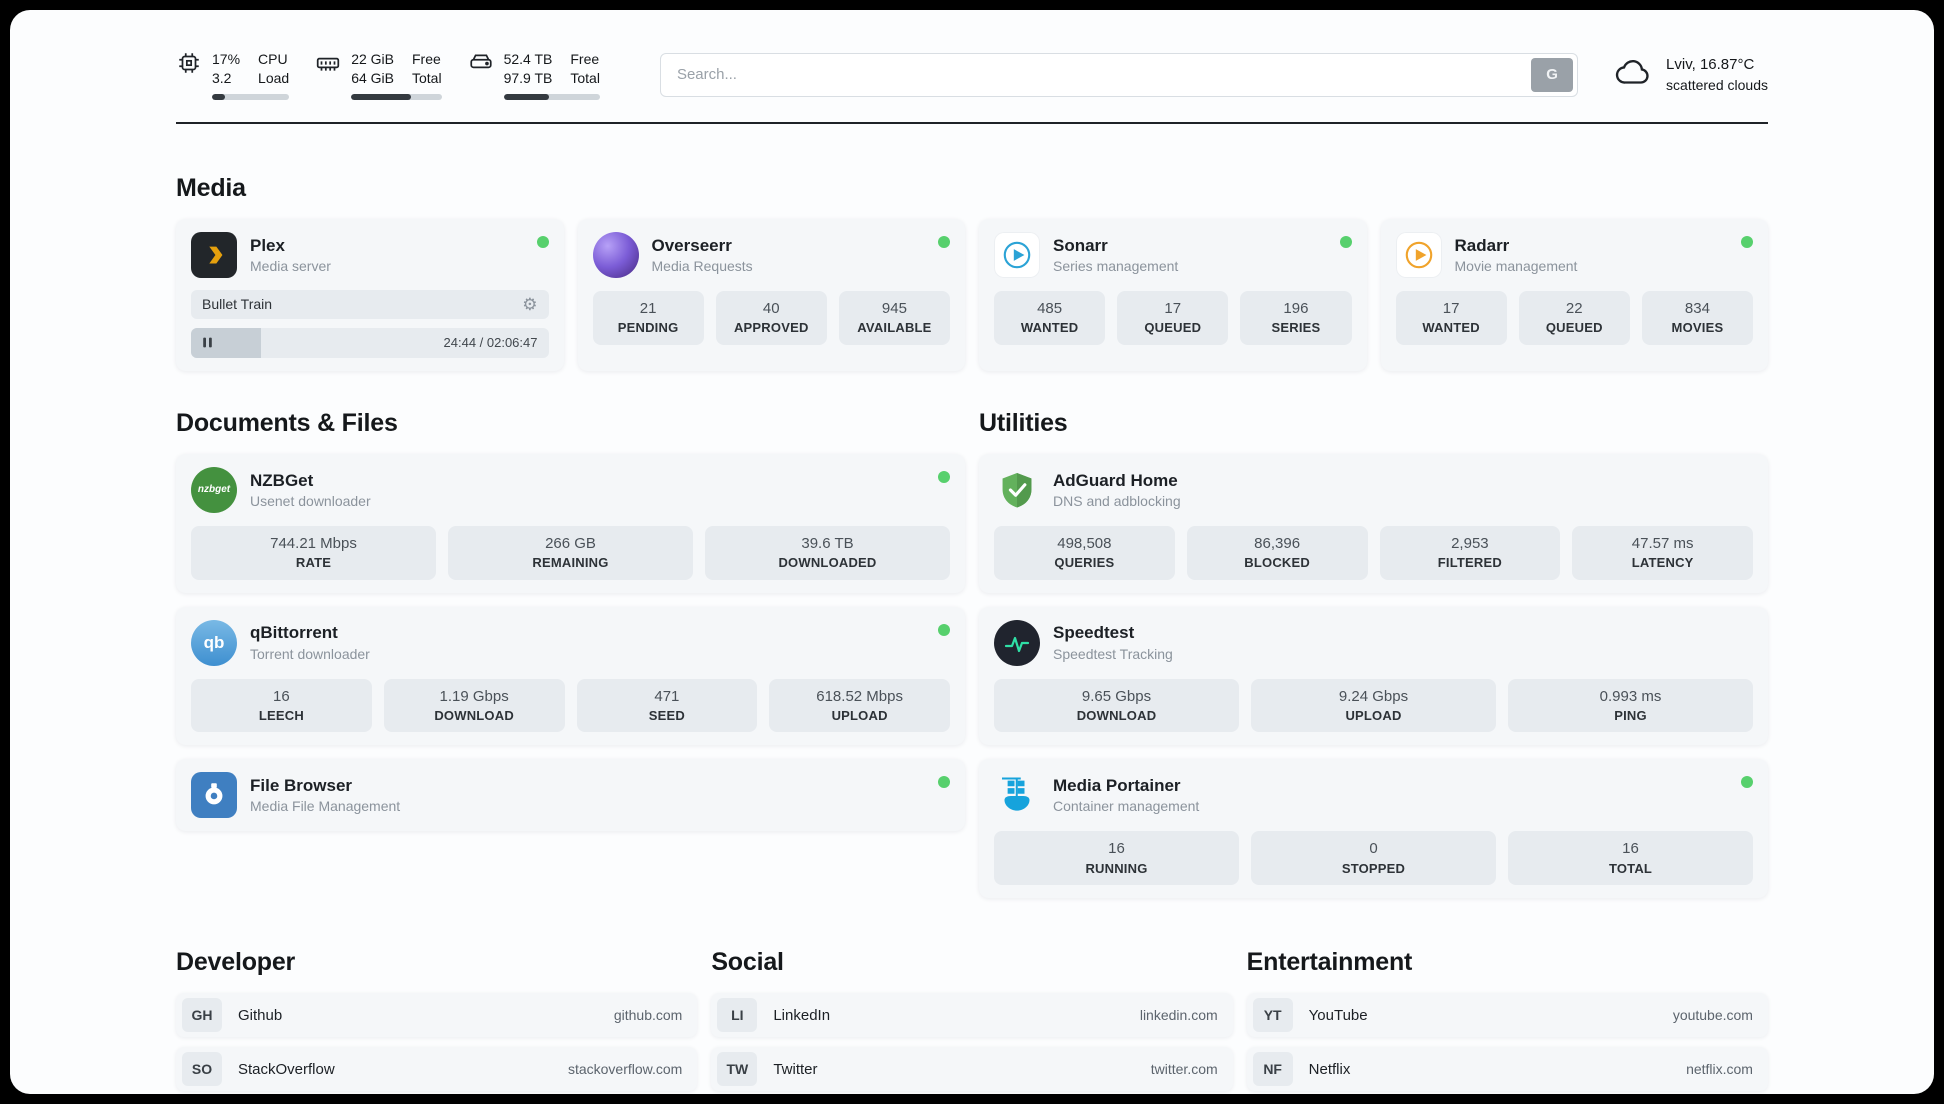  Describe the element at coordinates (1469, 563) in the screenshot. I see `stat-label: FILTERED` at that location.